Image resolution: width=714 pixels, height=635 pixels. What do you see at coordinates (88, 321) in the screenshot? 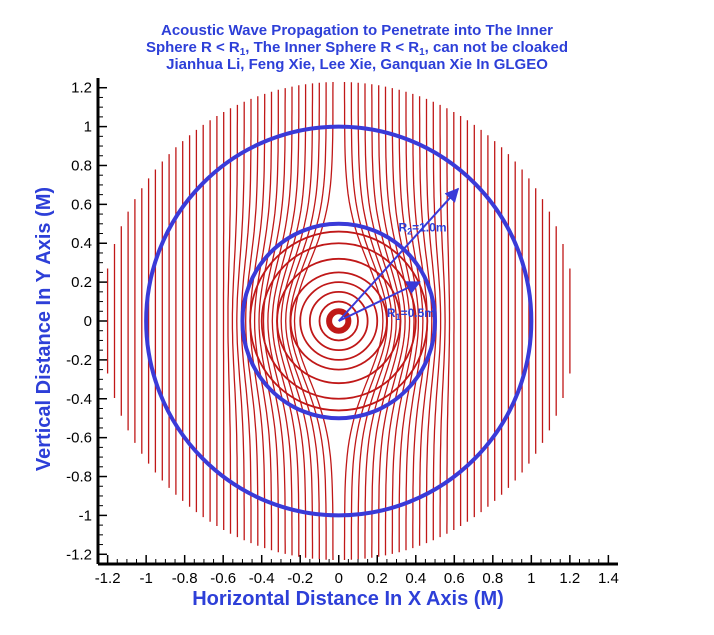
I see `y-tick-label: 0` at bounding box center [88, 321].